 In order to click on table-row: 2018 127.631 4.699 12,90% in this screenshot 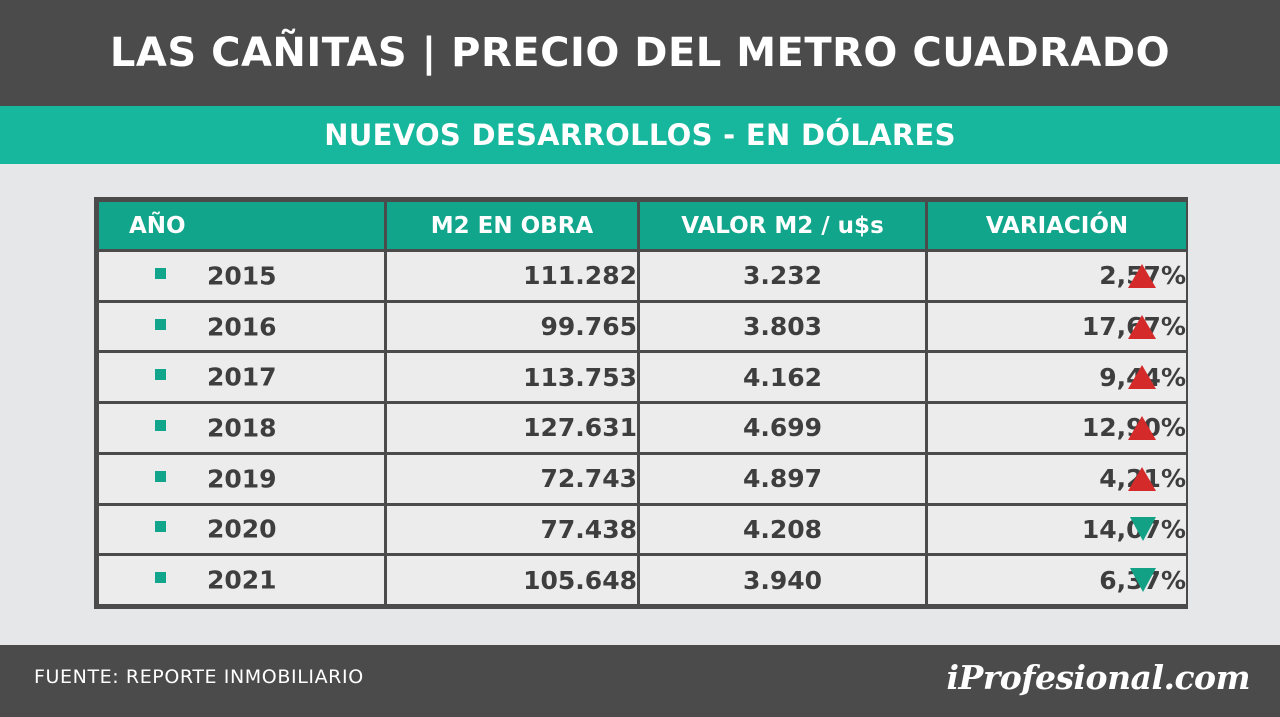, I will do `click(642, 428)`.